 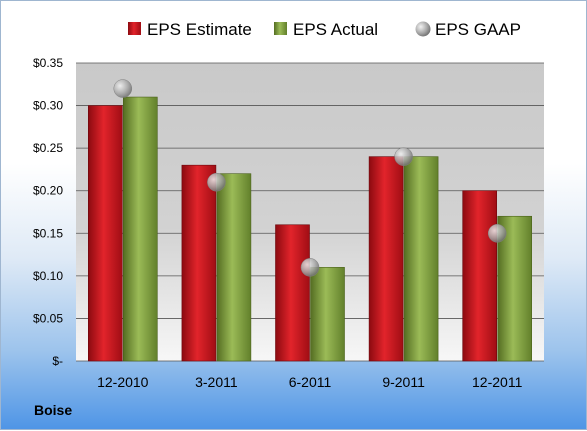 What do you see at coordinates (403, 382) in the screenshot?
I see `x-tick-label: 9-2011` at bounding box center [403, 382].